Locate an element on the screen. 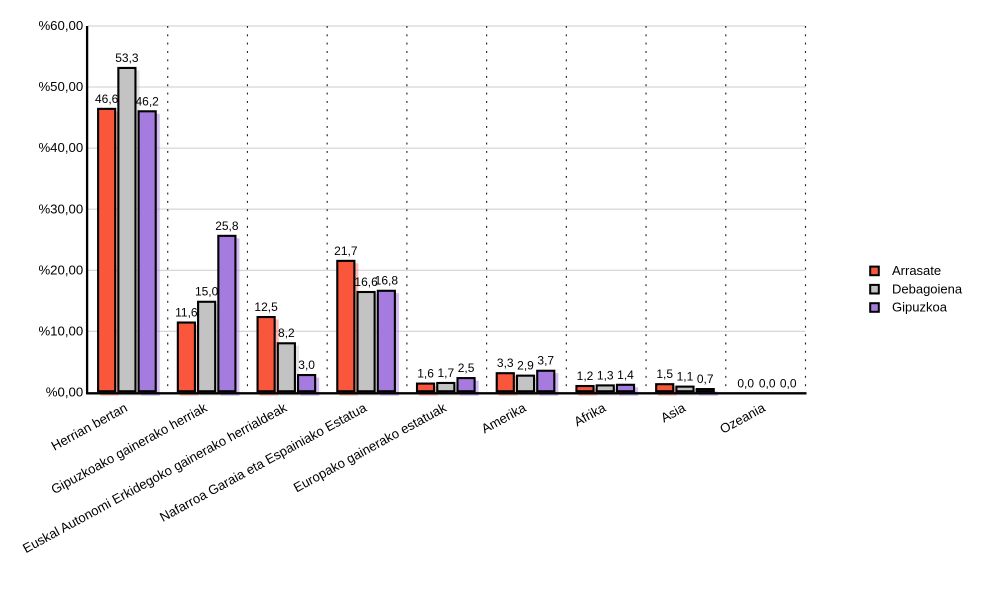 Image resolution: width=1000 pixels, height=600 pixels. svg-text: 0,7 is located at coordinates (705, 379).